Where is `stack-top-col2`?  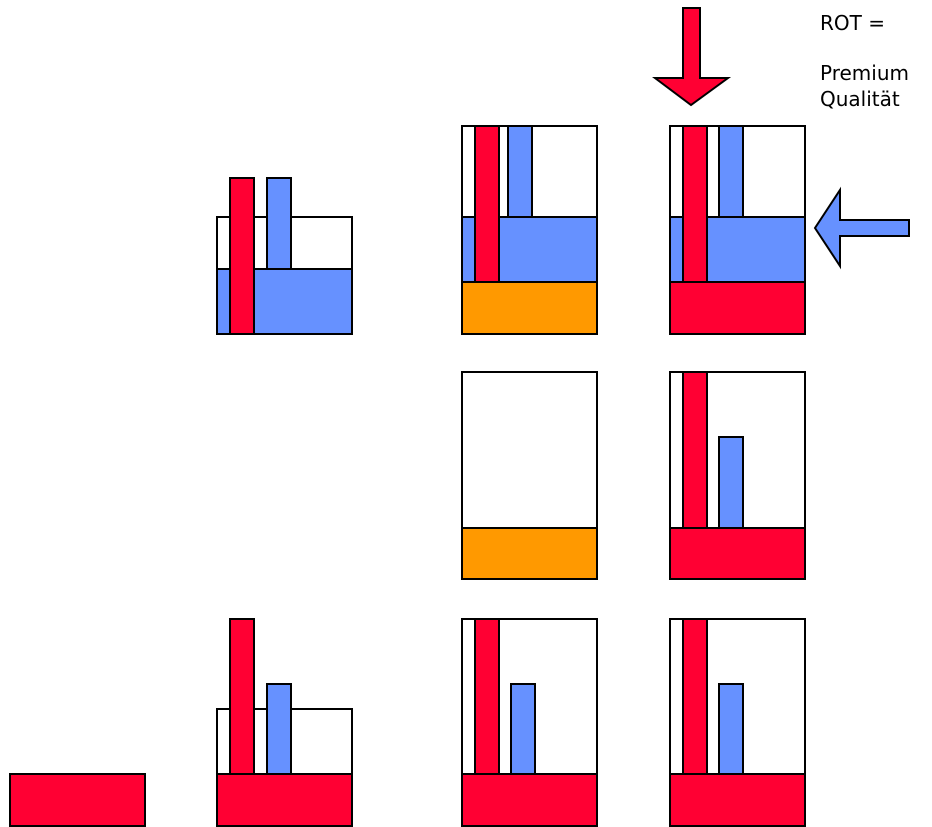 stack-top-col2 is located at coordinates (284, 256).